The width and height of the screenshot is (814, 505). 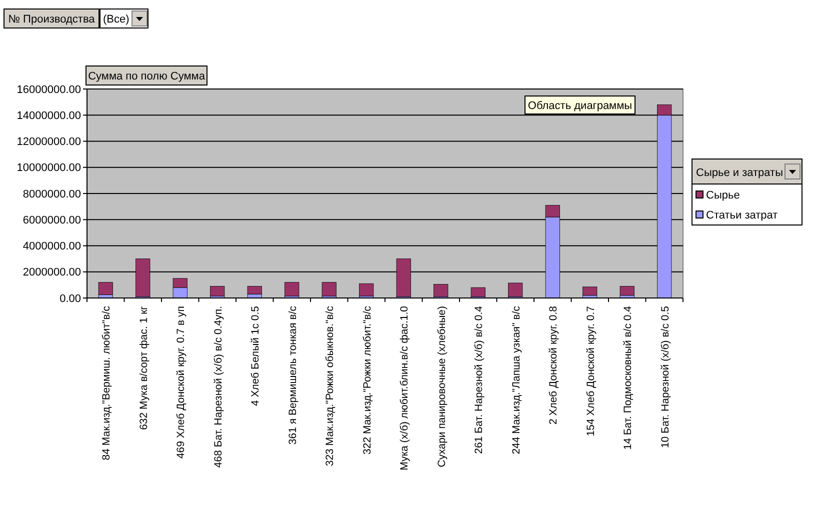 I want to click on x-tick-label: 322 Мак.изд."Рожки любит."в/с, so click(x=367, y=380).